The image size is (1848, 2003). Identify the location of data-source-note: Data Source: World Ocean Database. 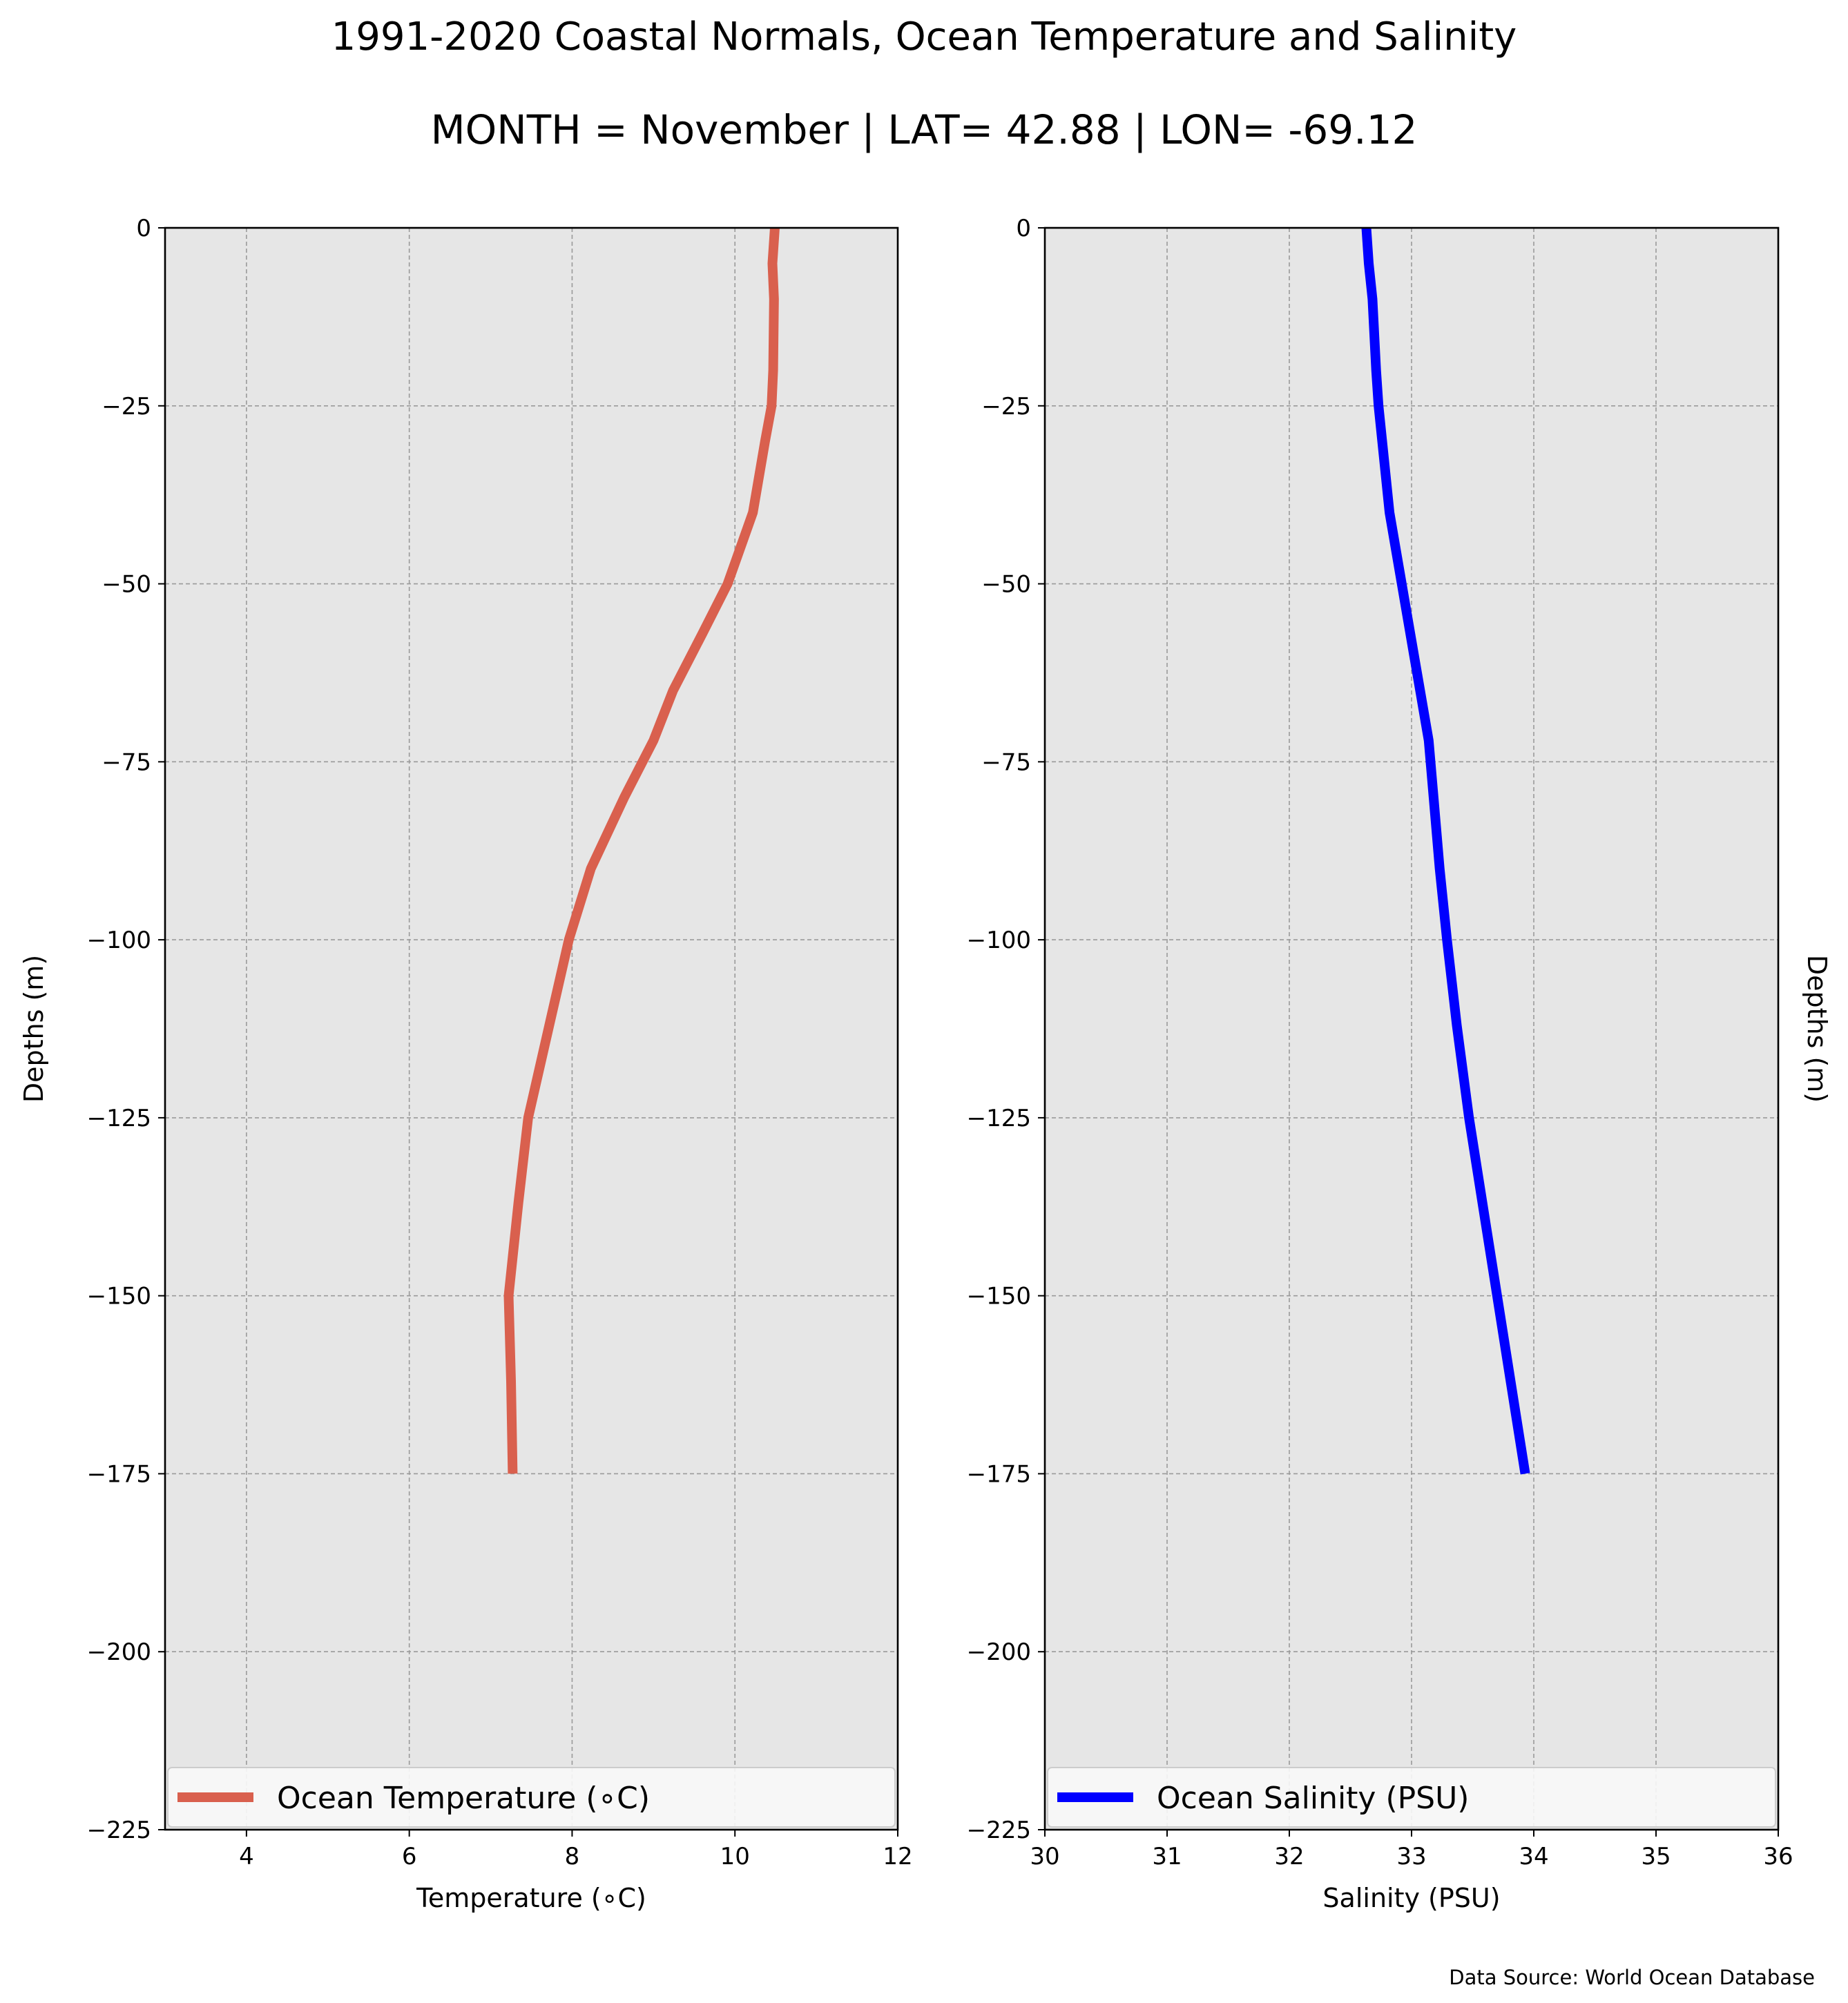
(1632, 1977).